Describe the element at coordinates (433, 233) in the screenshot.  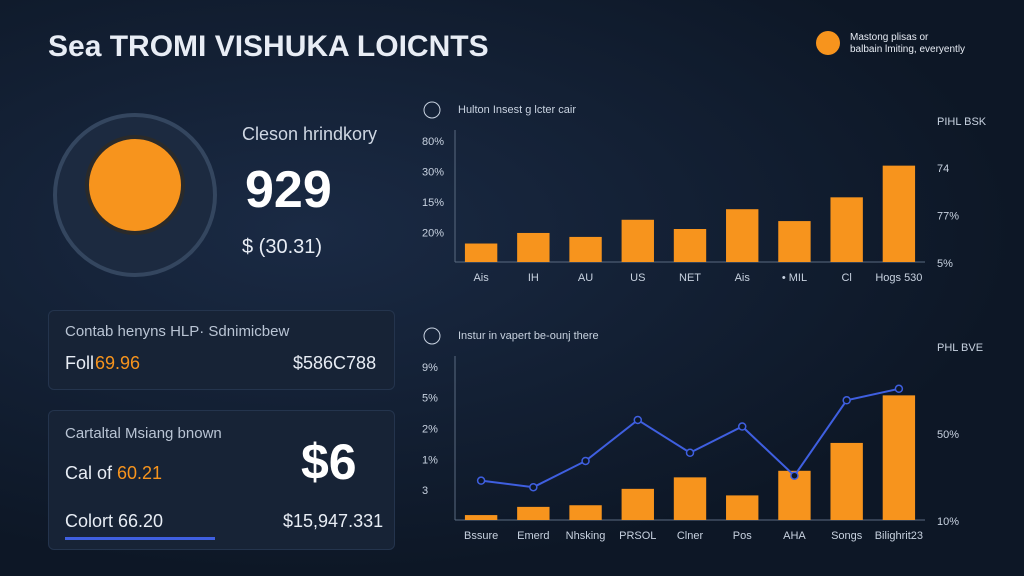
I see `axis-label: 20%` at that location.